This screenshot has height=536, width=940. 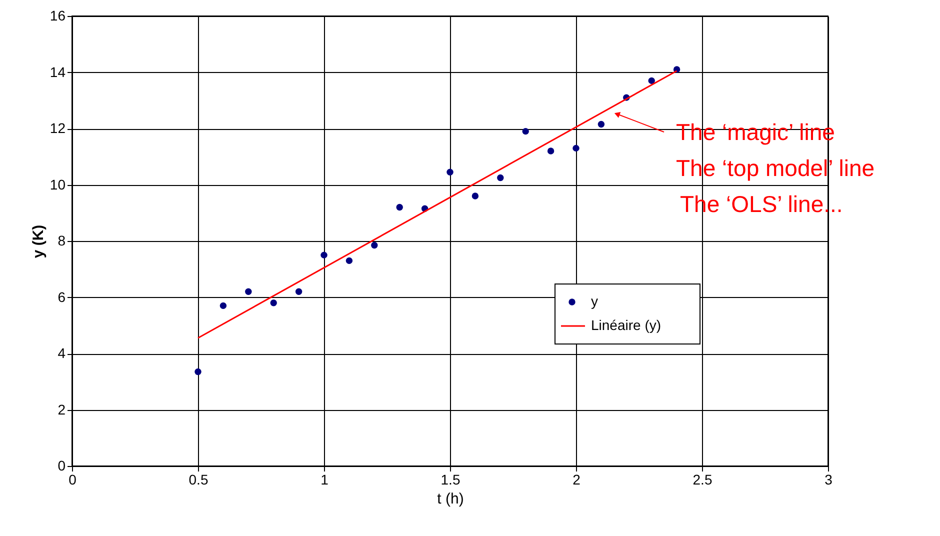 I want to click on y-tick-label: 2, so click(x=62, y=409).